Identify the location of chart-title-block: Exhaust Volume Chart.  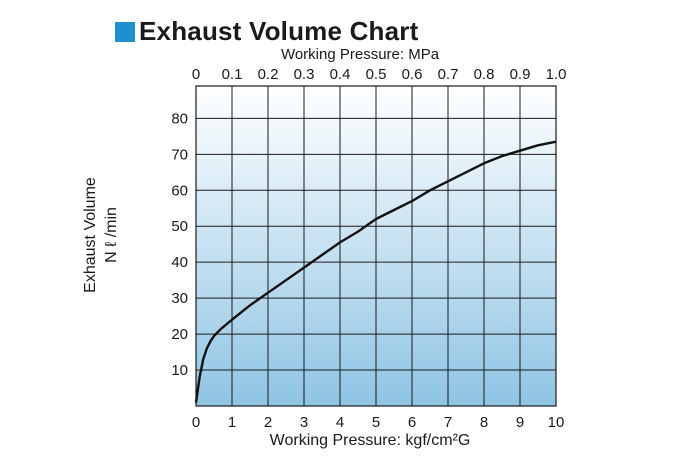
(266, 31).